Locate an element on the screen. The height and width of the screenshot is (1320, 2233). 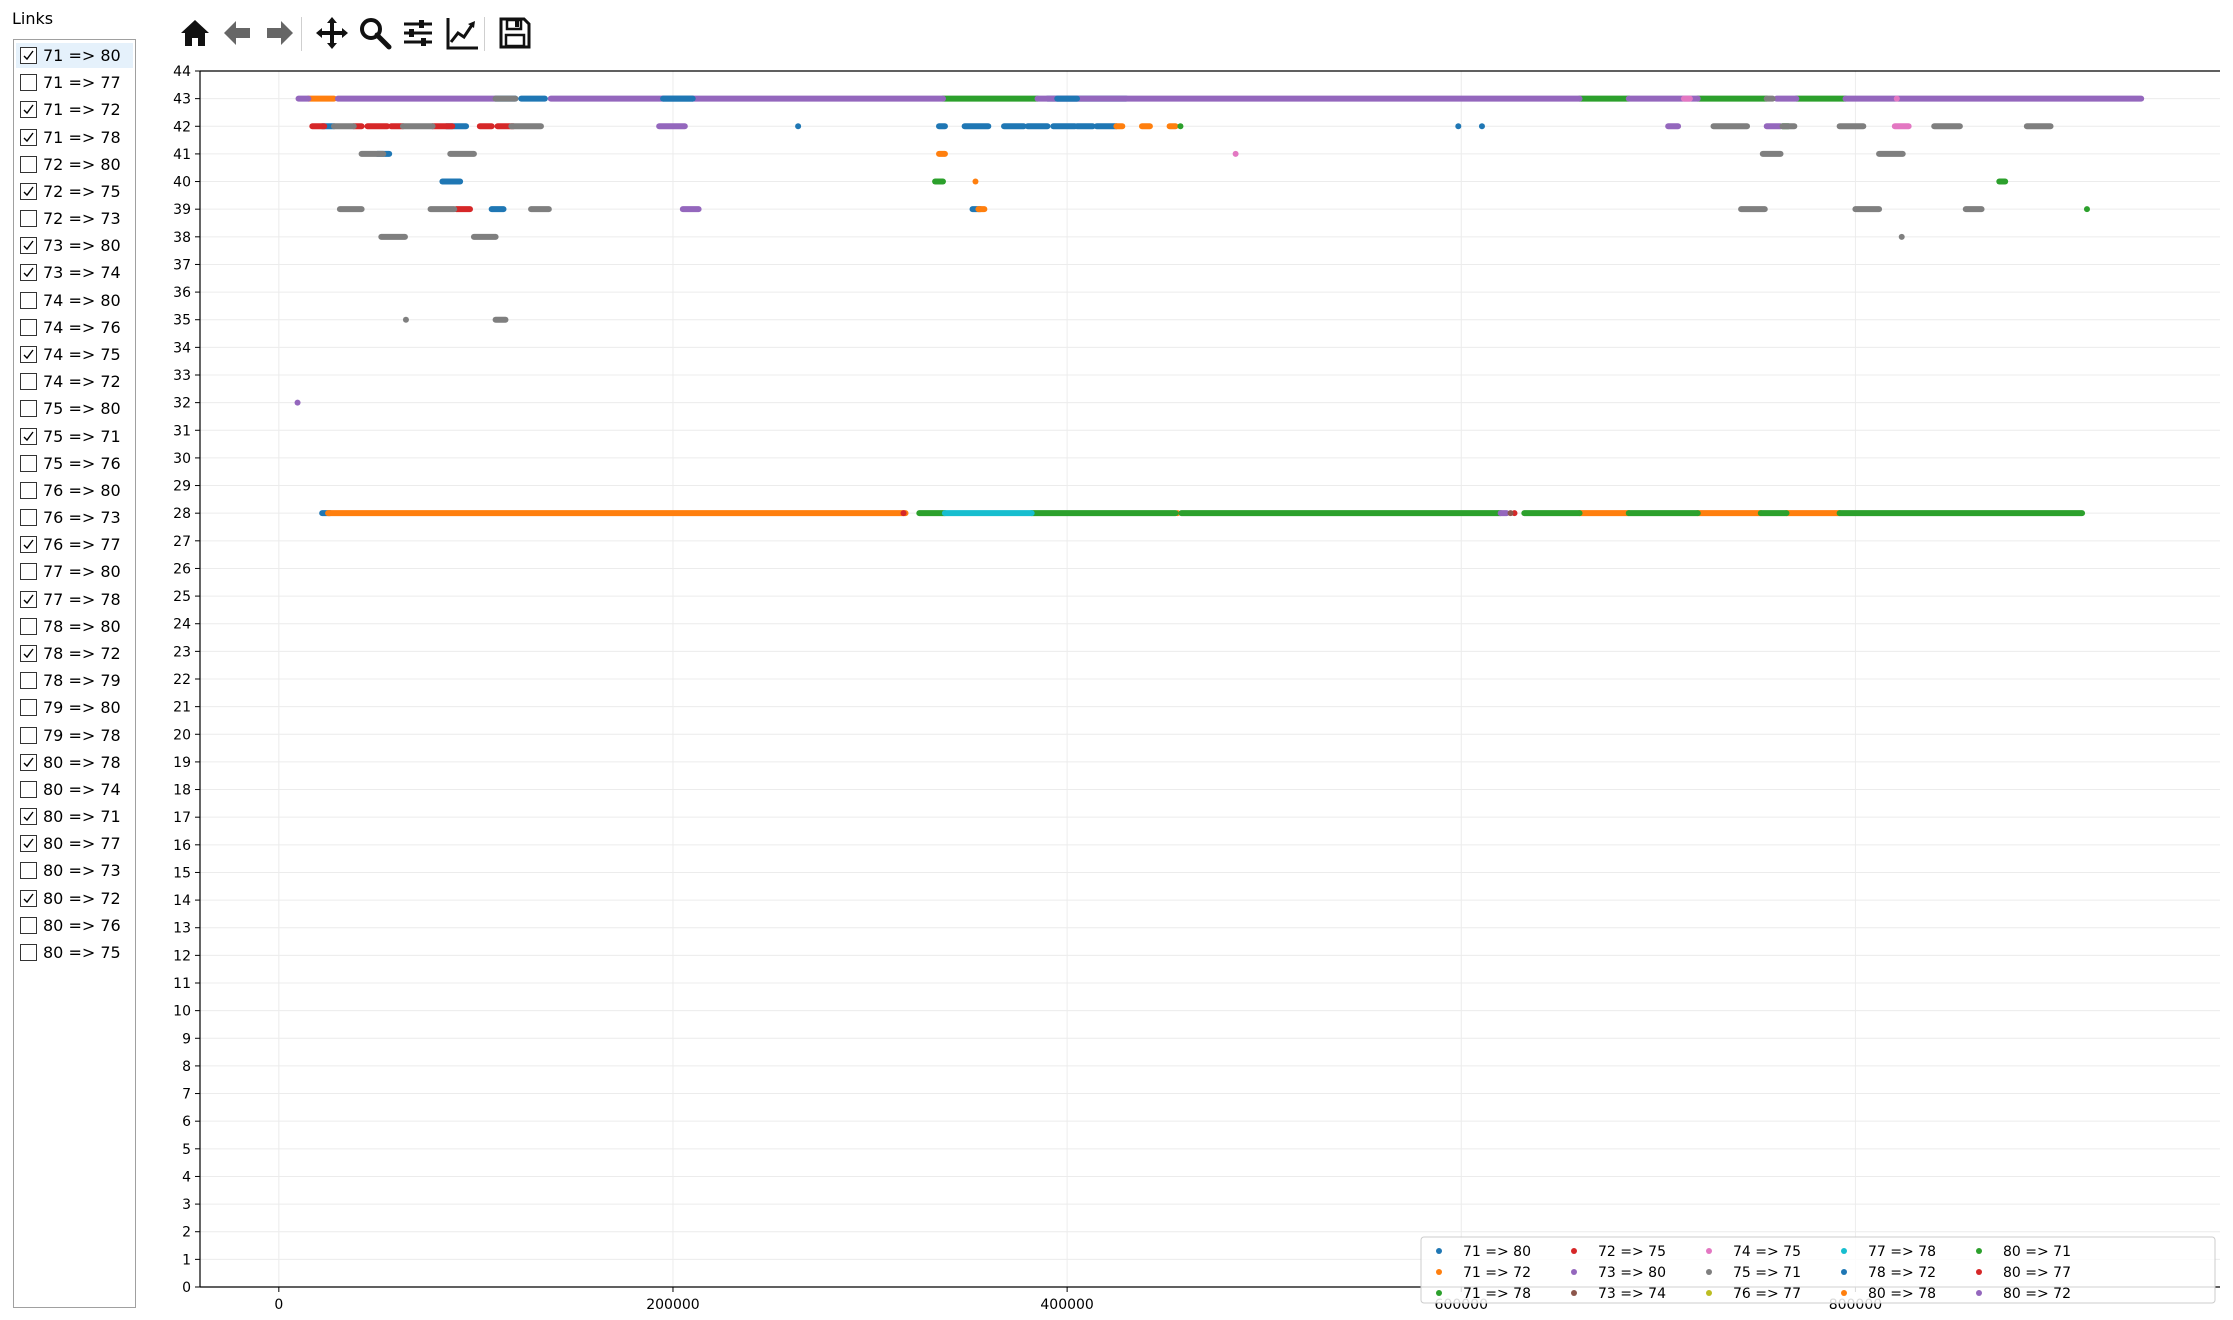
y-tick-label: 15 is located at coordinates (182, 873).